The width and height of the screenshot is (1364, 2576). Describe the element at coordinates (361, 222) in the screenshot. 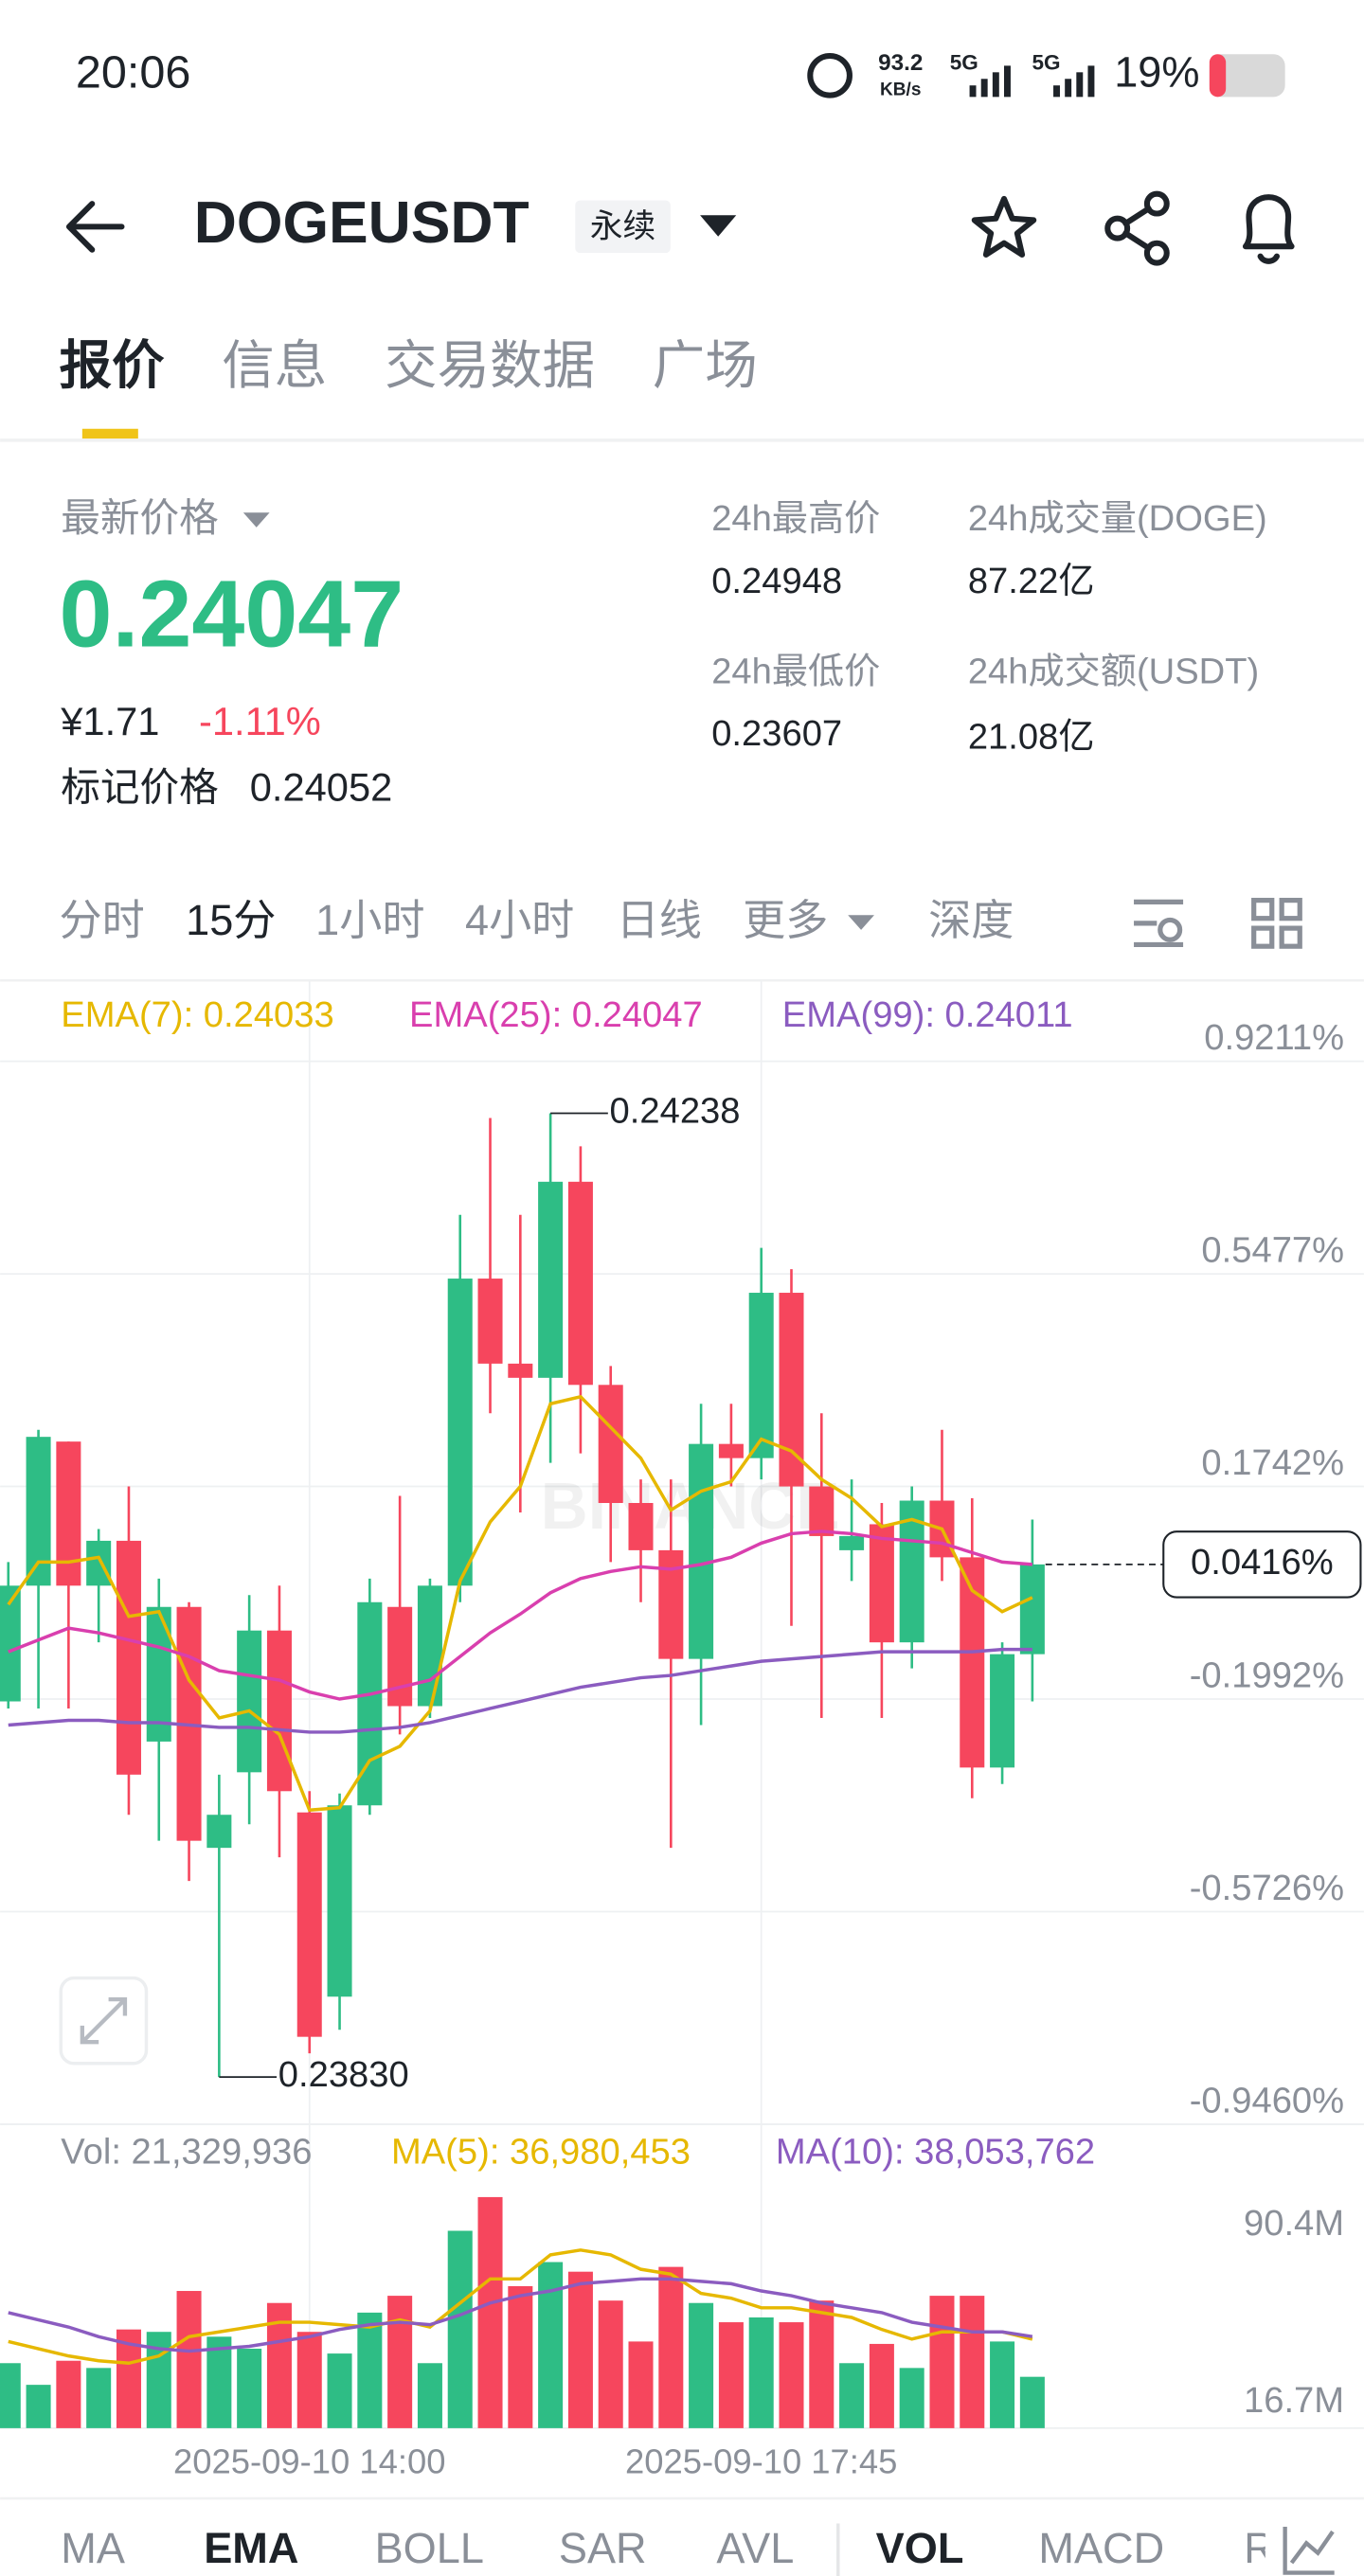

I see `symbol: DOGEUSDT` at that location.